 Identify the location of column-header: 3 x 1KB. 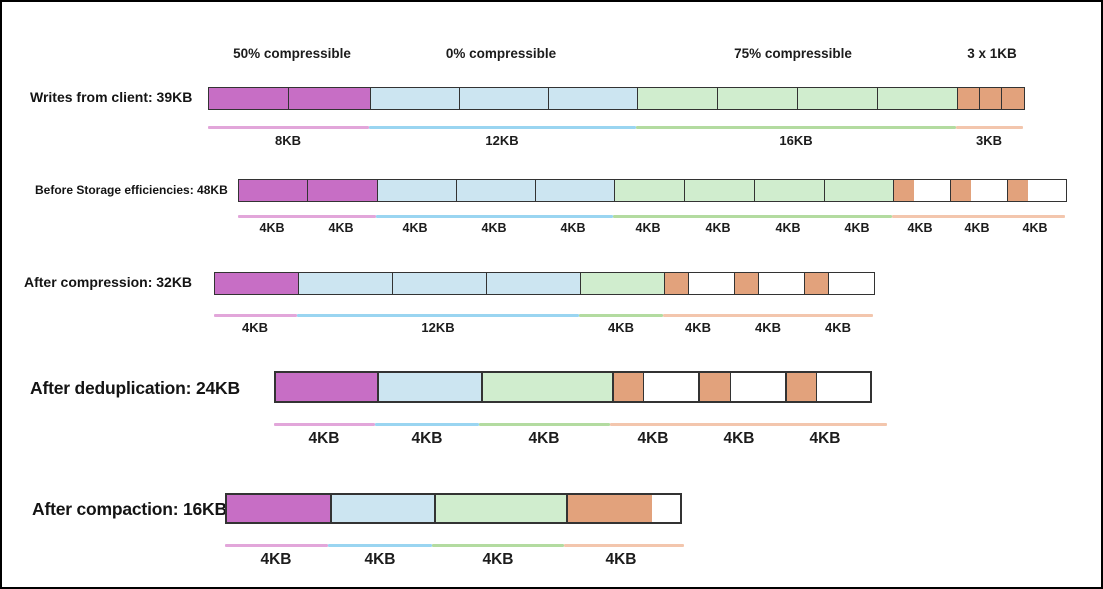
(992, 53).